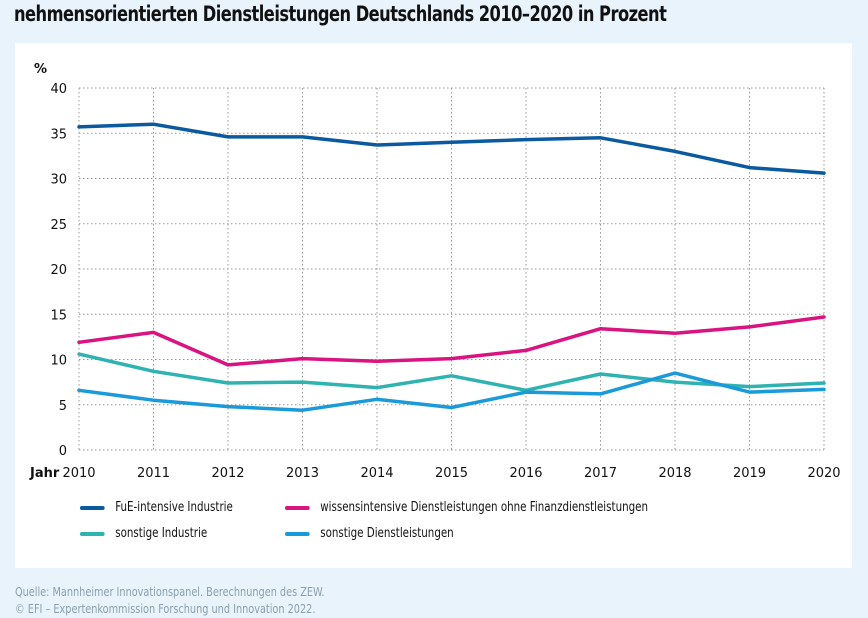  What do you see at coordinates (58, 361) in the screenshot?
I see `y-tick-label: 10` at bounding box center [58, 361].